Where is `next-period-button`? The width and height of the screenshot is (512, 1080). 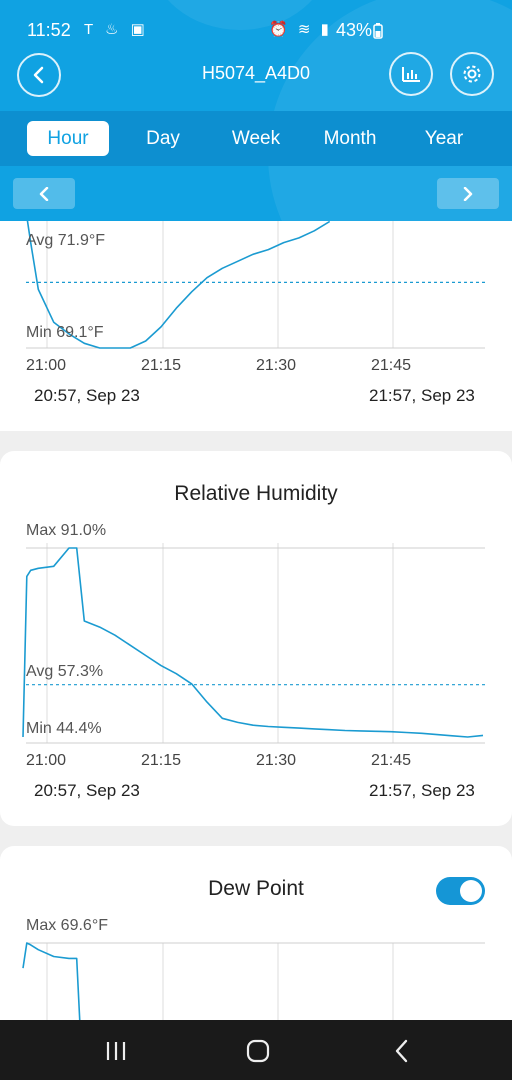
next-period-button is located at coordinates (468, 193).